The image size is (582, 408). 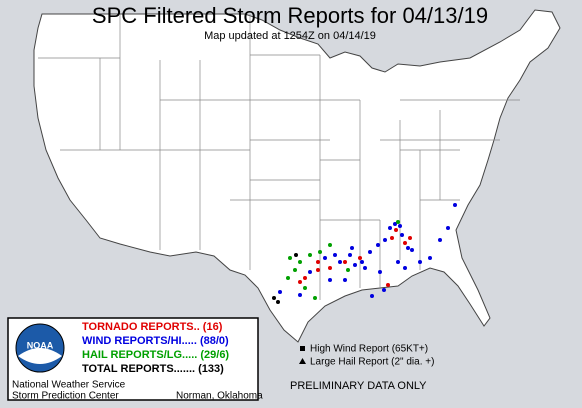 What do you see at coordinates (155, 355) in the screenshot?
I see `hail-count: HAIL REPORTS/LG..... (29/6)` at bounding box center [155, 355].